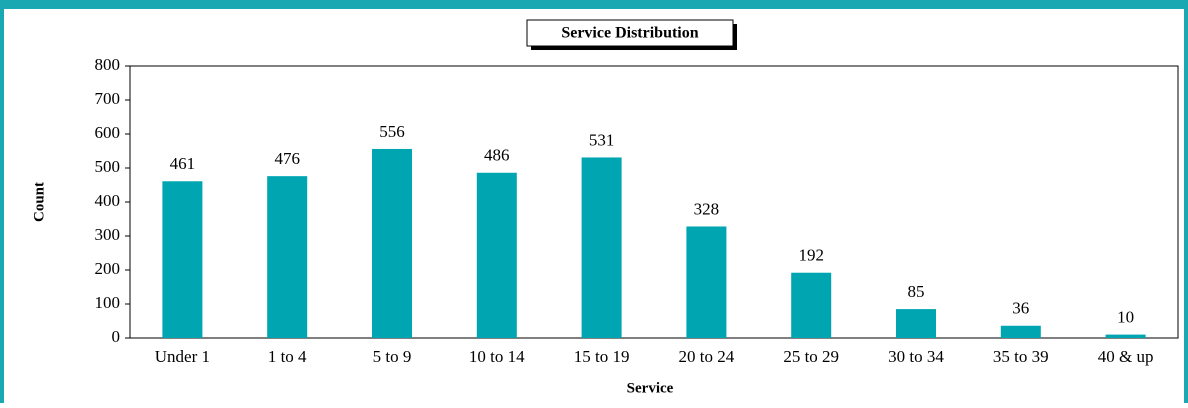 The height and width of the screenshot is (408, 1188). What do you see at coordinates (1020, 308) in the screenshot?
I see `data-label: 36` at bounding box center [1020, 308].